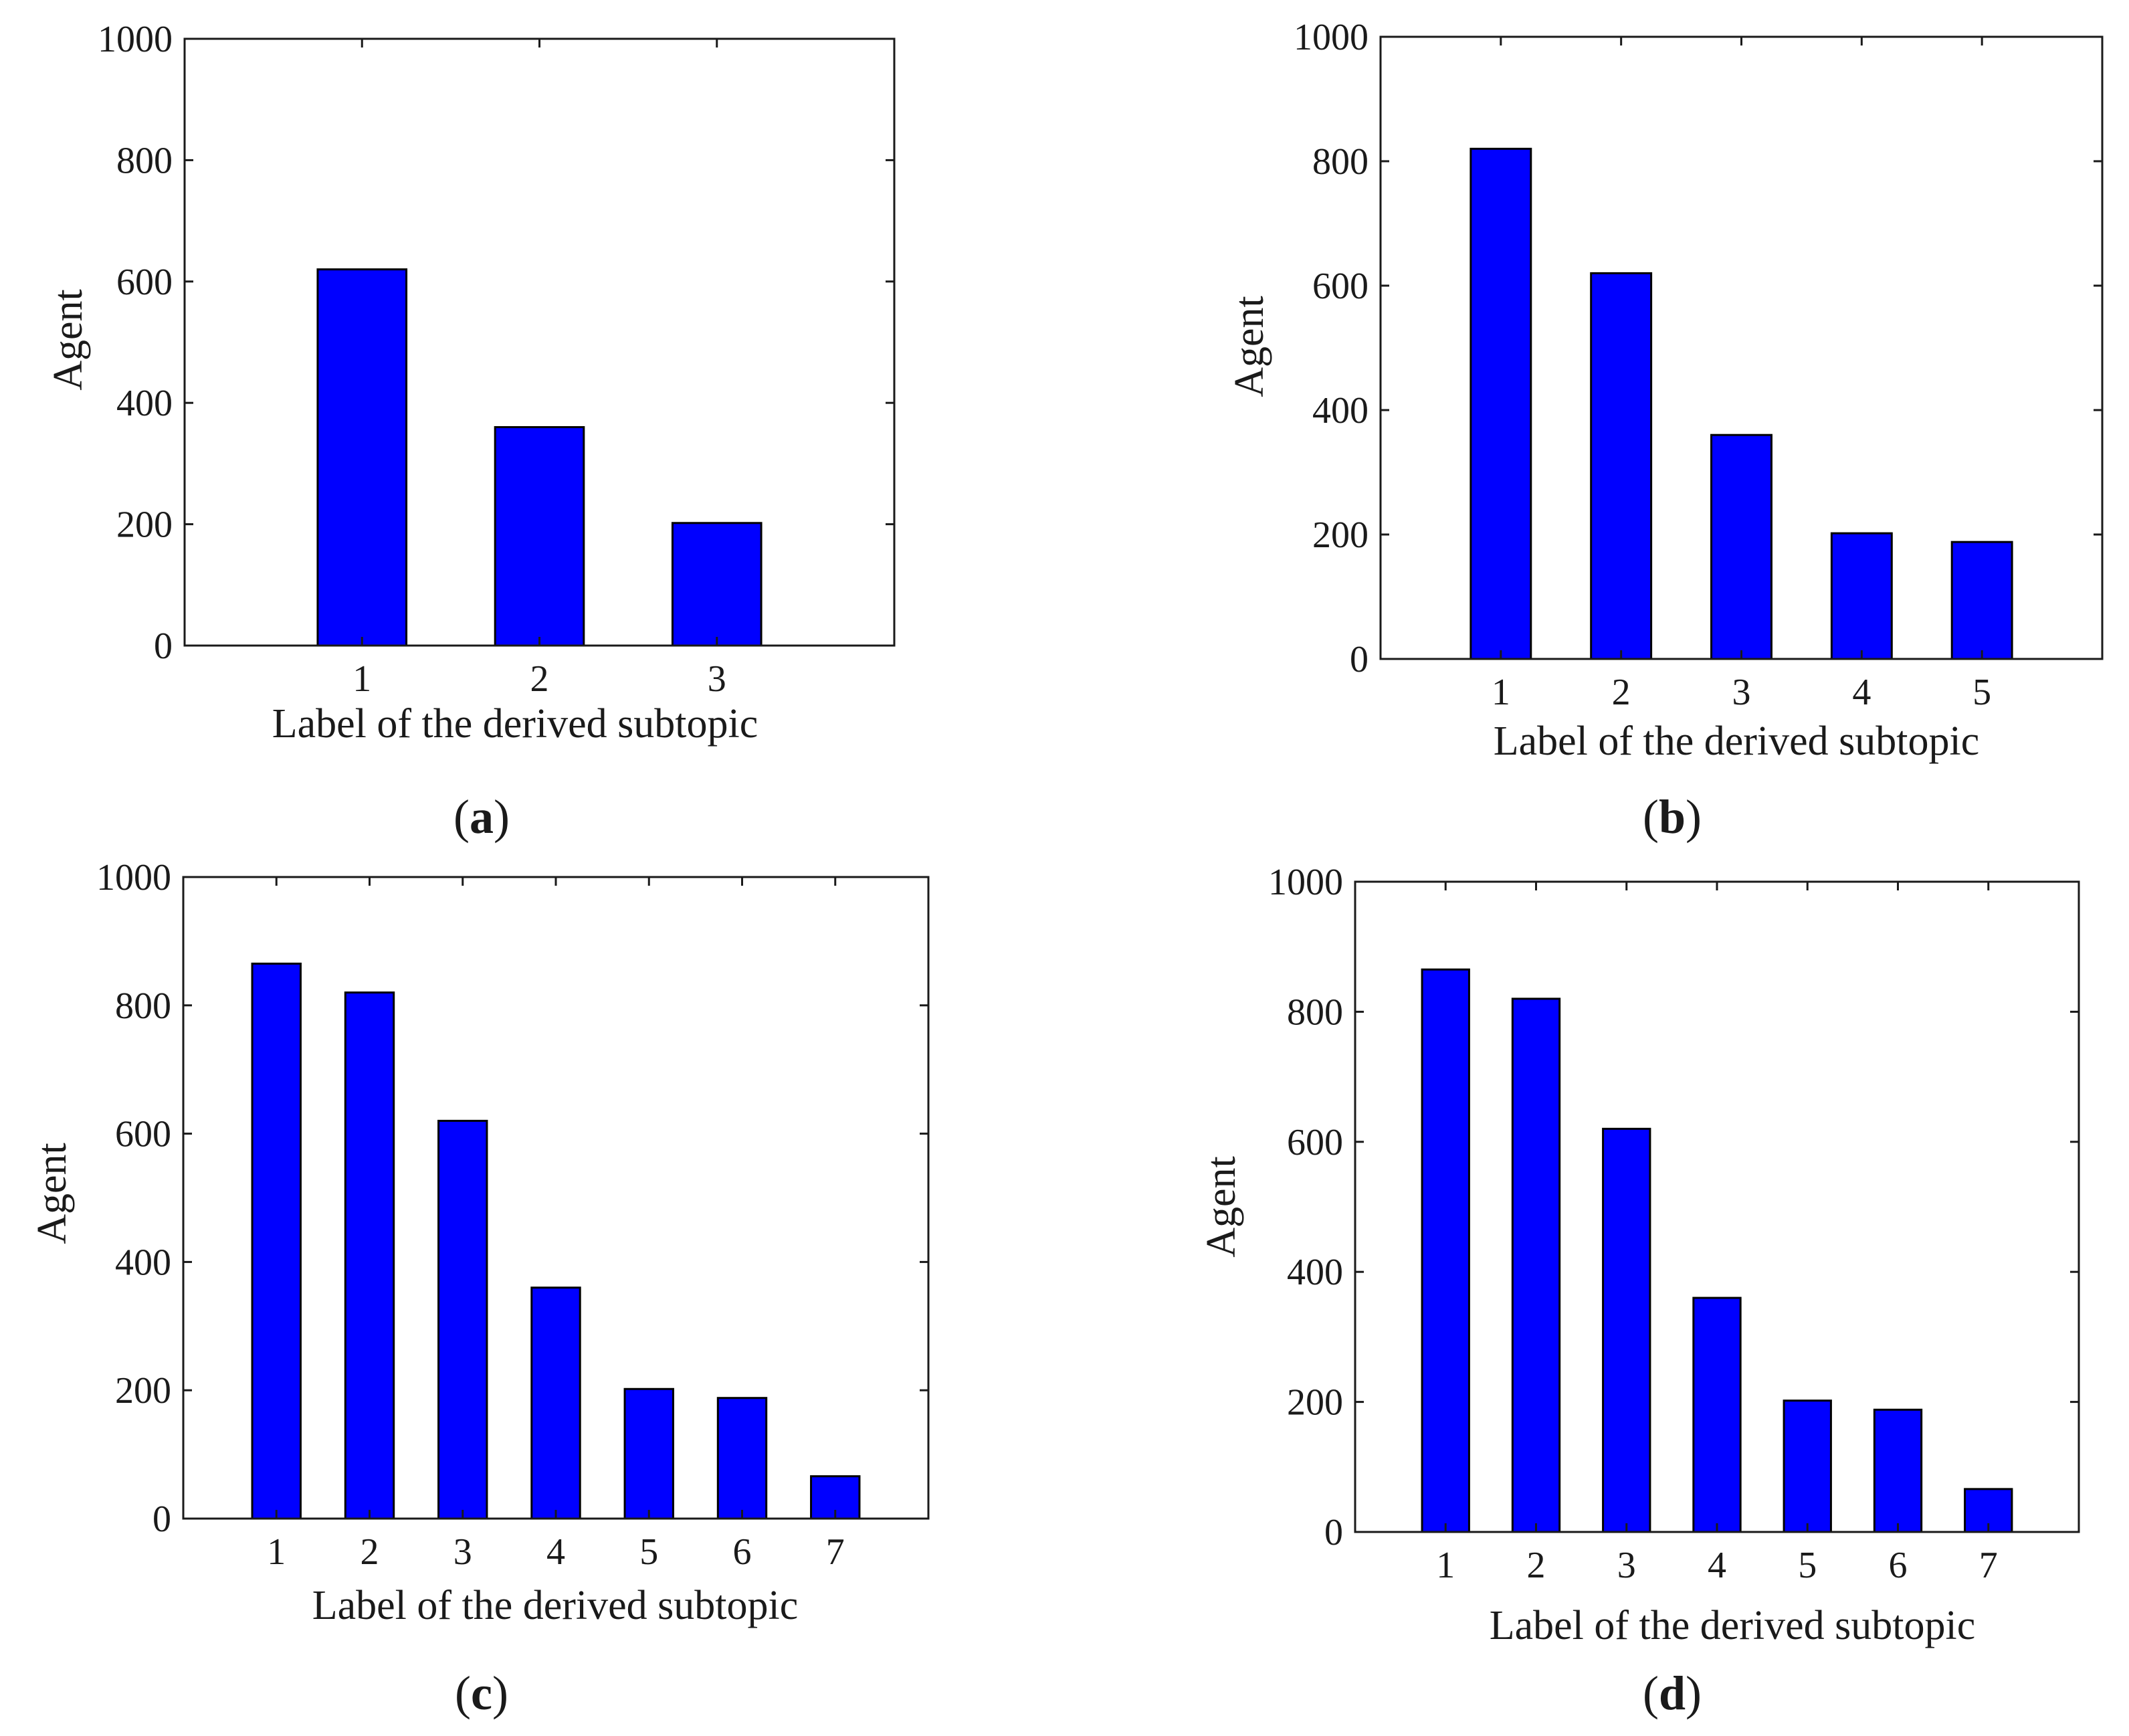  I want to click on panel-caption-letter: a, so click(482, 817).